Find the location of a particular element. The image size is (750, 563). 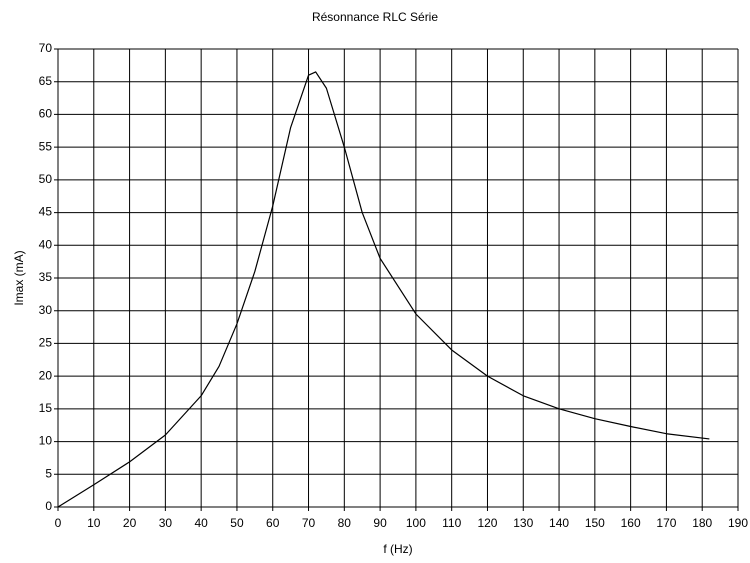

x-tick-label: 20 is located at coordinates (130, 523).